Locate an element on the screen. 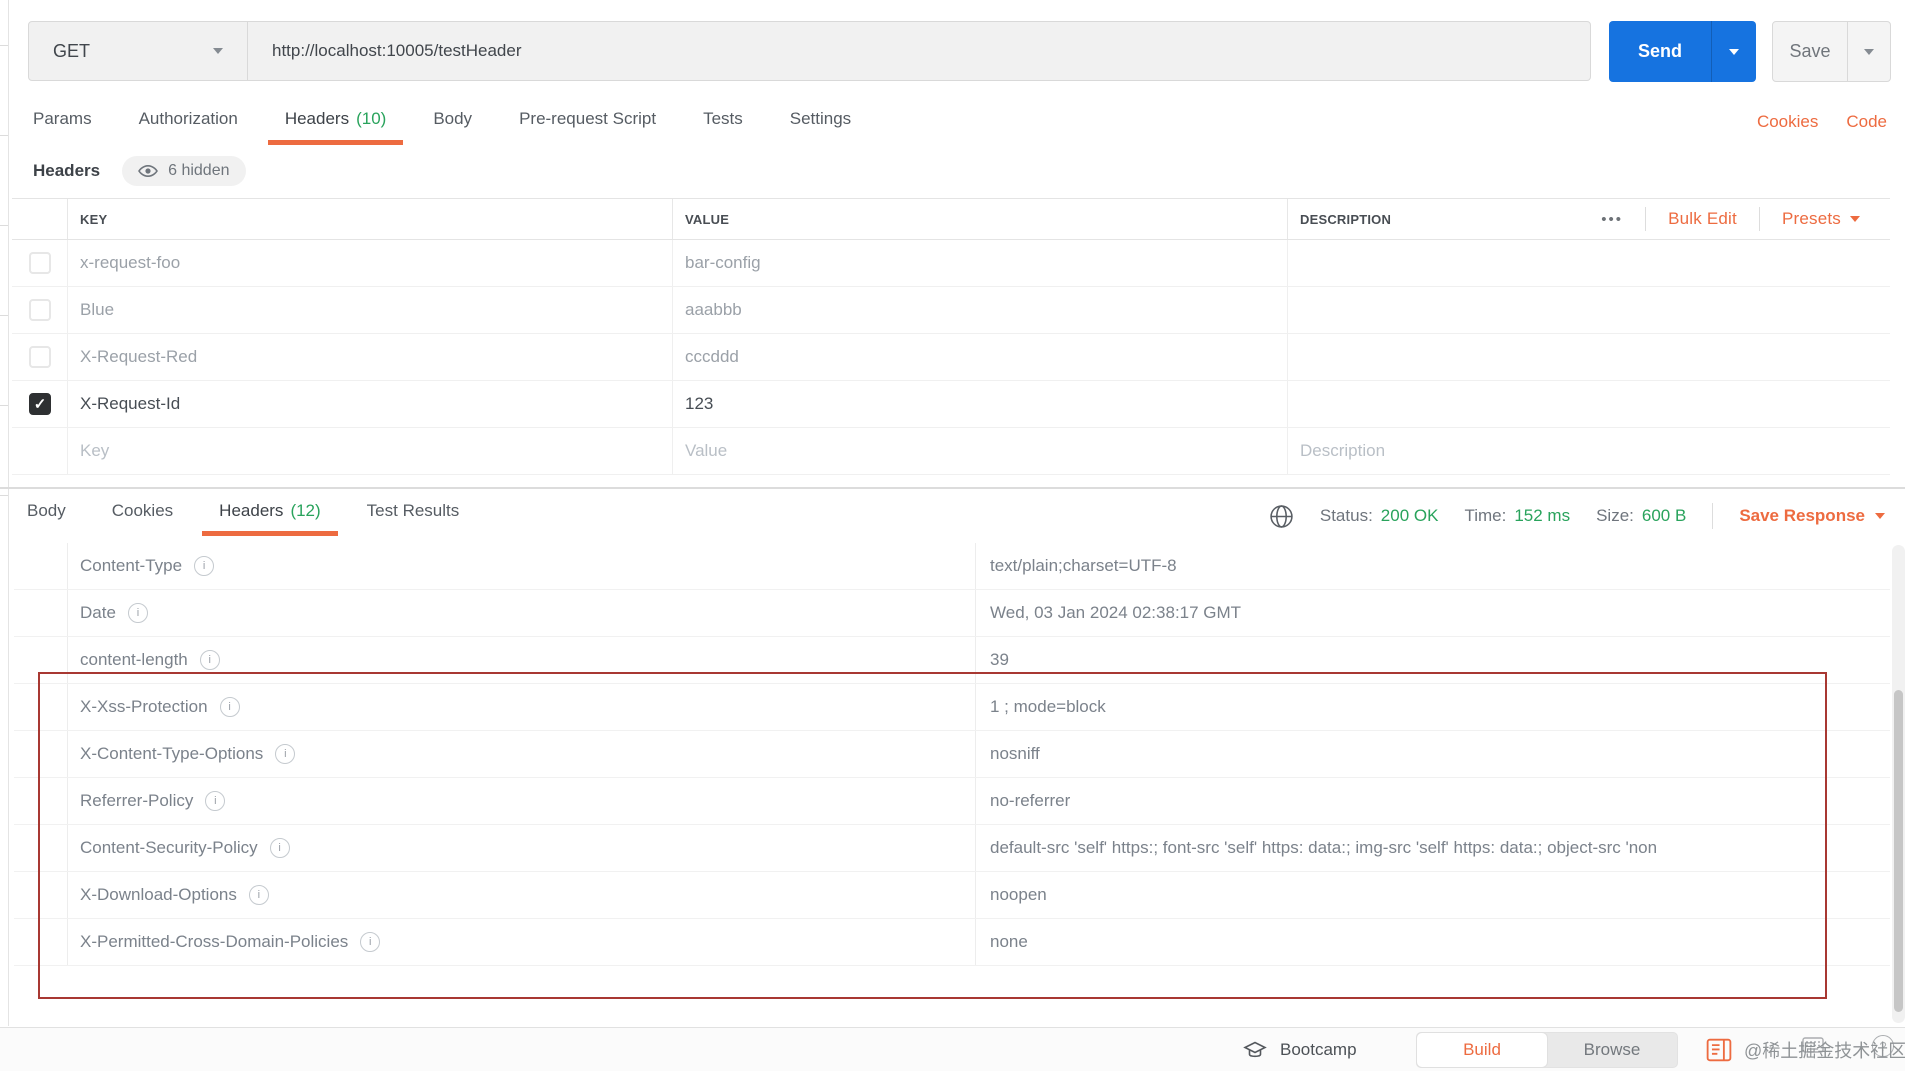 The width and height of the screenshot is (1905, 1071). tick is located at coordinates (4, 405).